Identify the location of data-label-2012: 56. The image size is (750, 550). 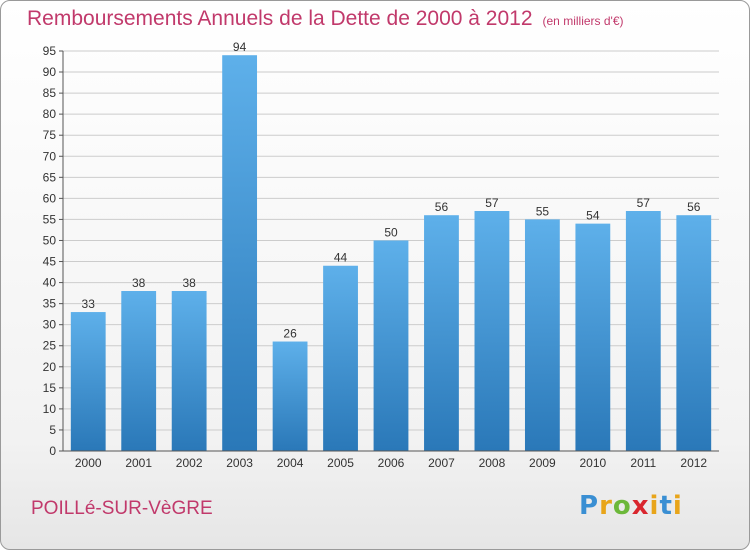
(694, 207).